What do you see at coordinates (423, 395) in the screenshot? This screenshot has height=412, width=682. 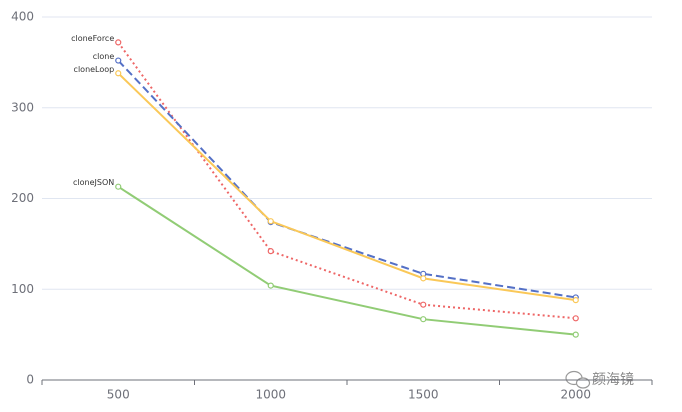 I see `x-tick-label: 1500` at bounding box center [423, 395].